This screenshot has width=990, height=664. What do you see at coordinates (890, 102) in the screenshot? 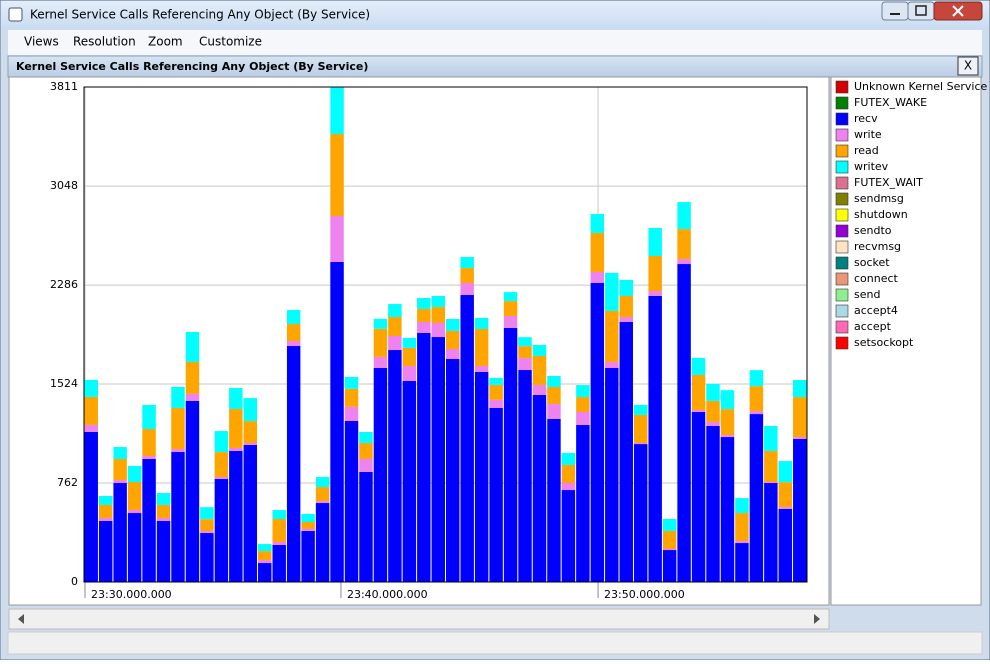
I see `legend-label: FUTEX_WAKE` at bounding box center [890, 102].